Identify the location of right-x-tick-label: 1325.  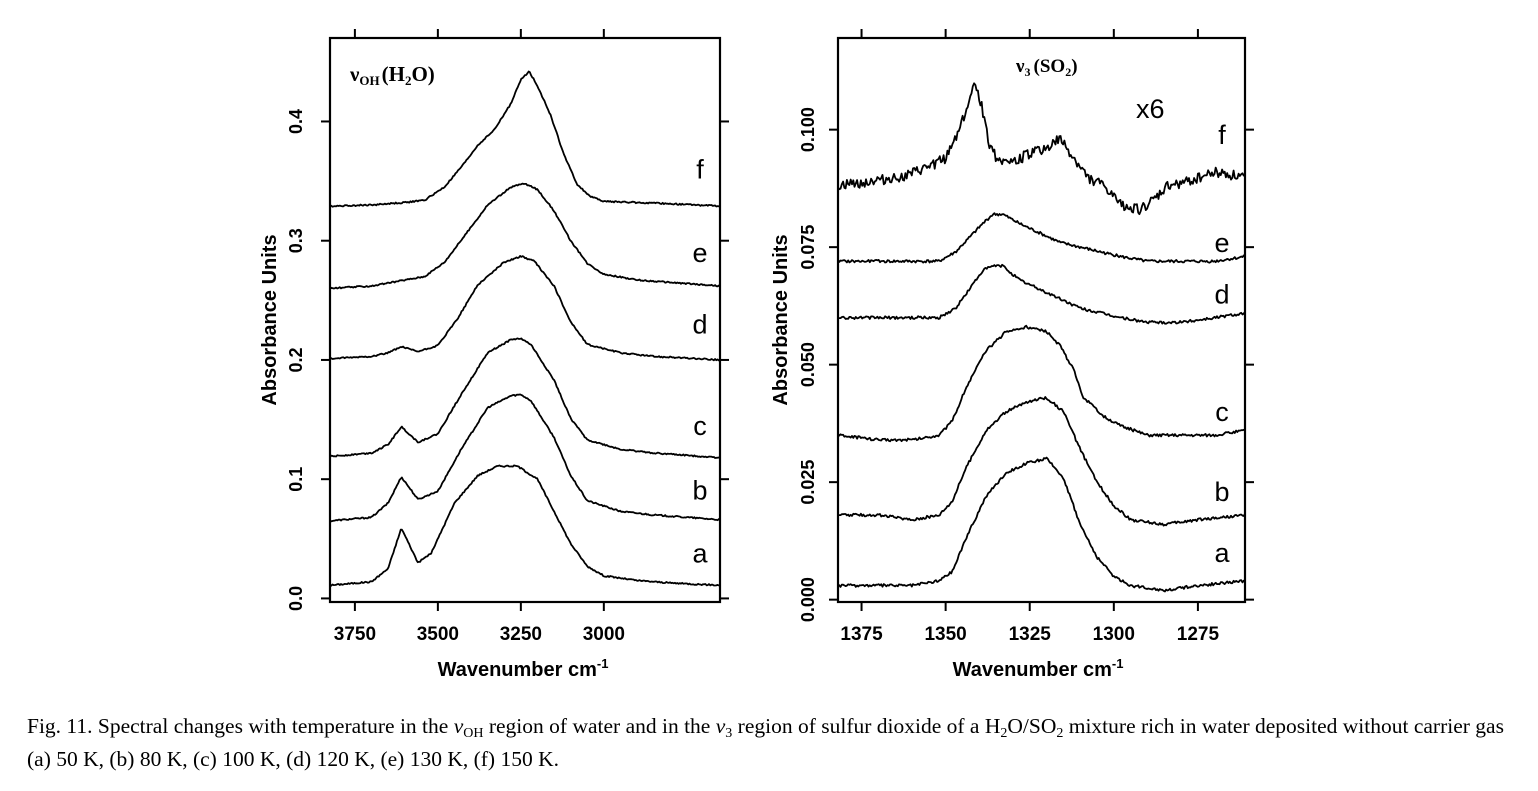
(1030, 634).